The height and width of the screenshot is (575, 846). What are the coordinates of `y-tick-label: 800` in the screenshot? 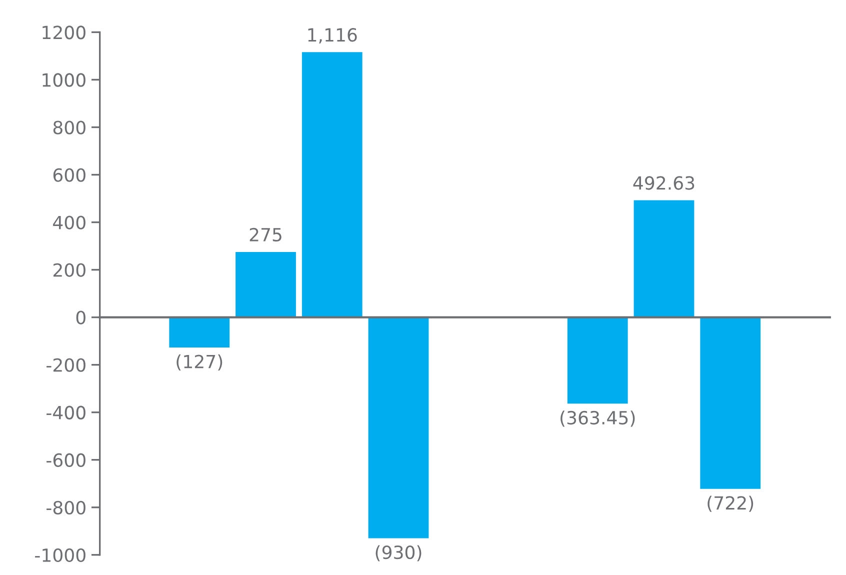 It's located at (69, 127).